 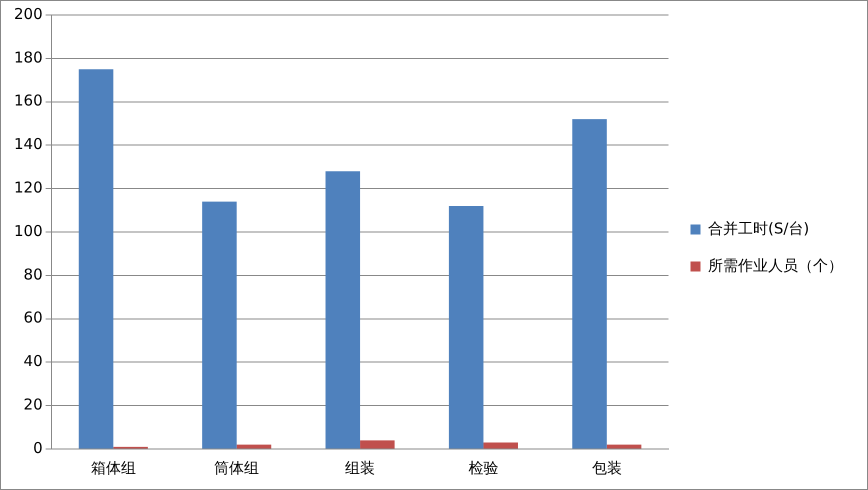 I want to click on y-tick-label: 140, so click(x=28, y=144).